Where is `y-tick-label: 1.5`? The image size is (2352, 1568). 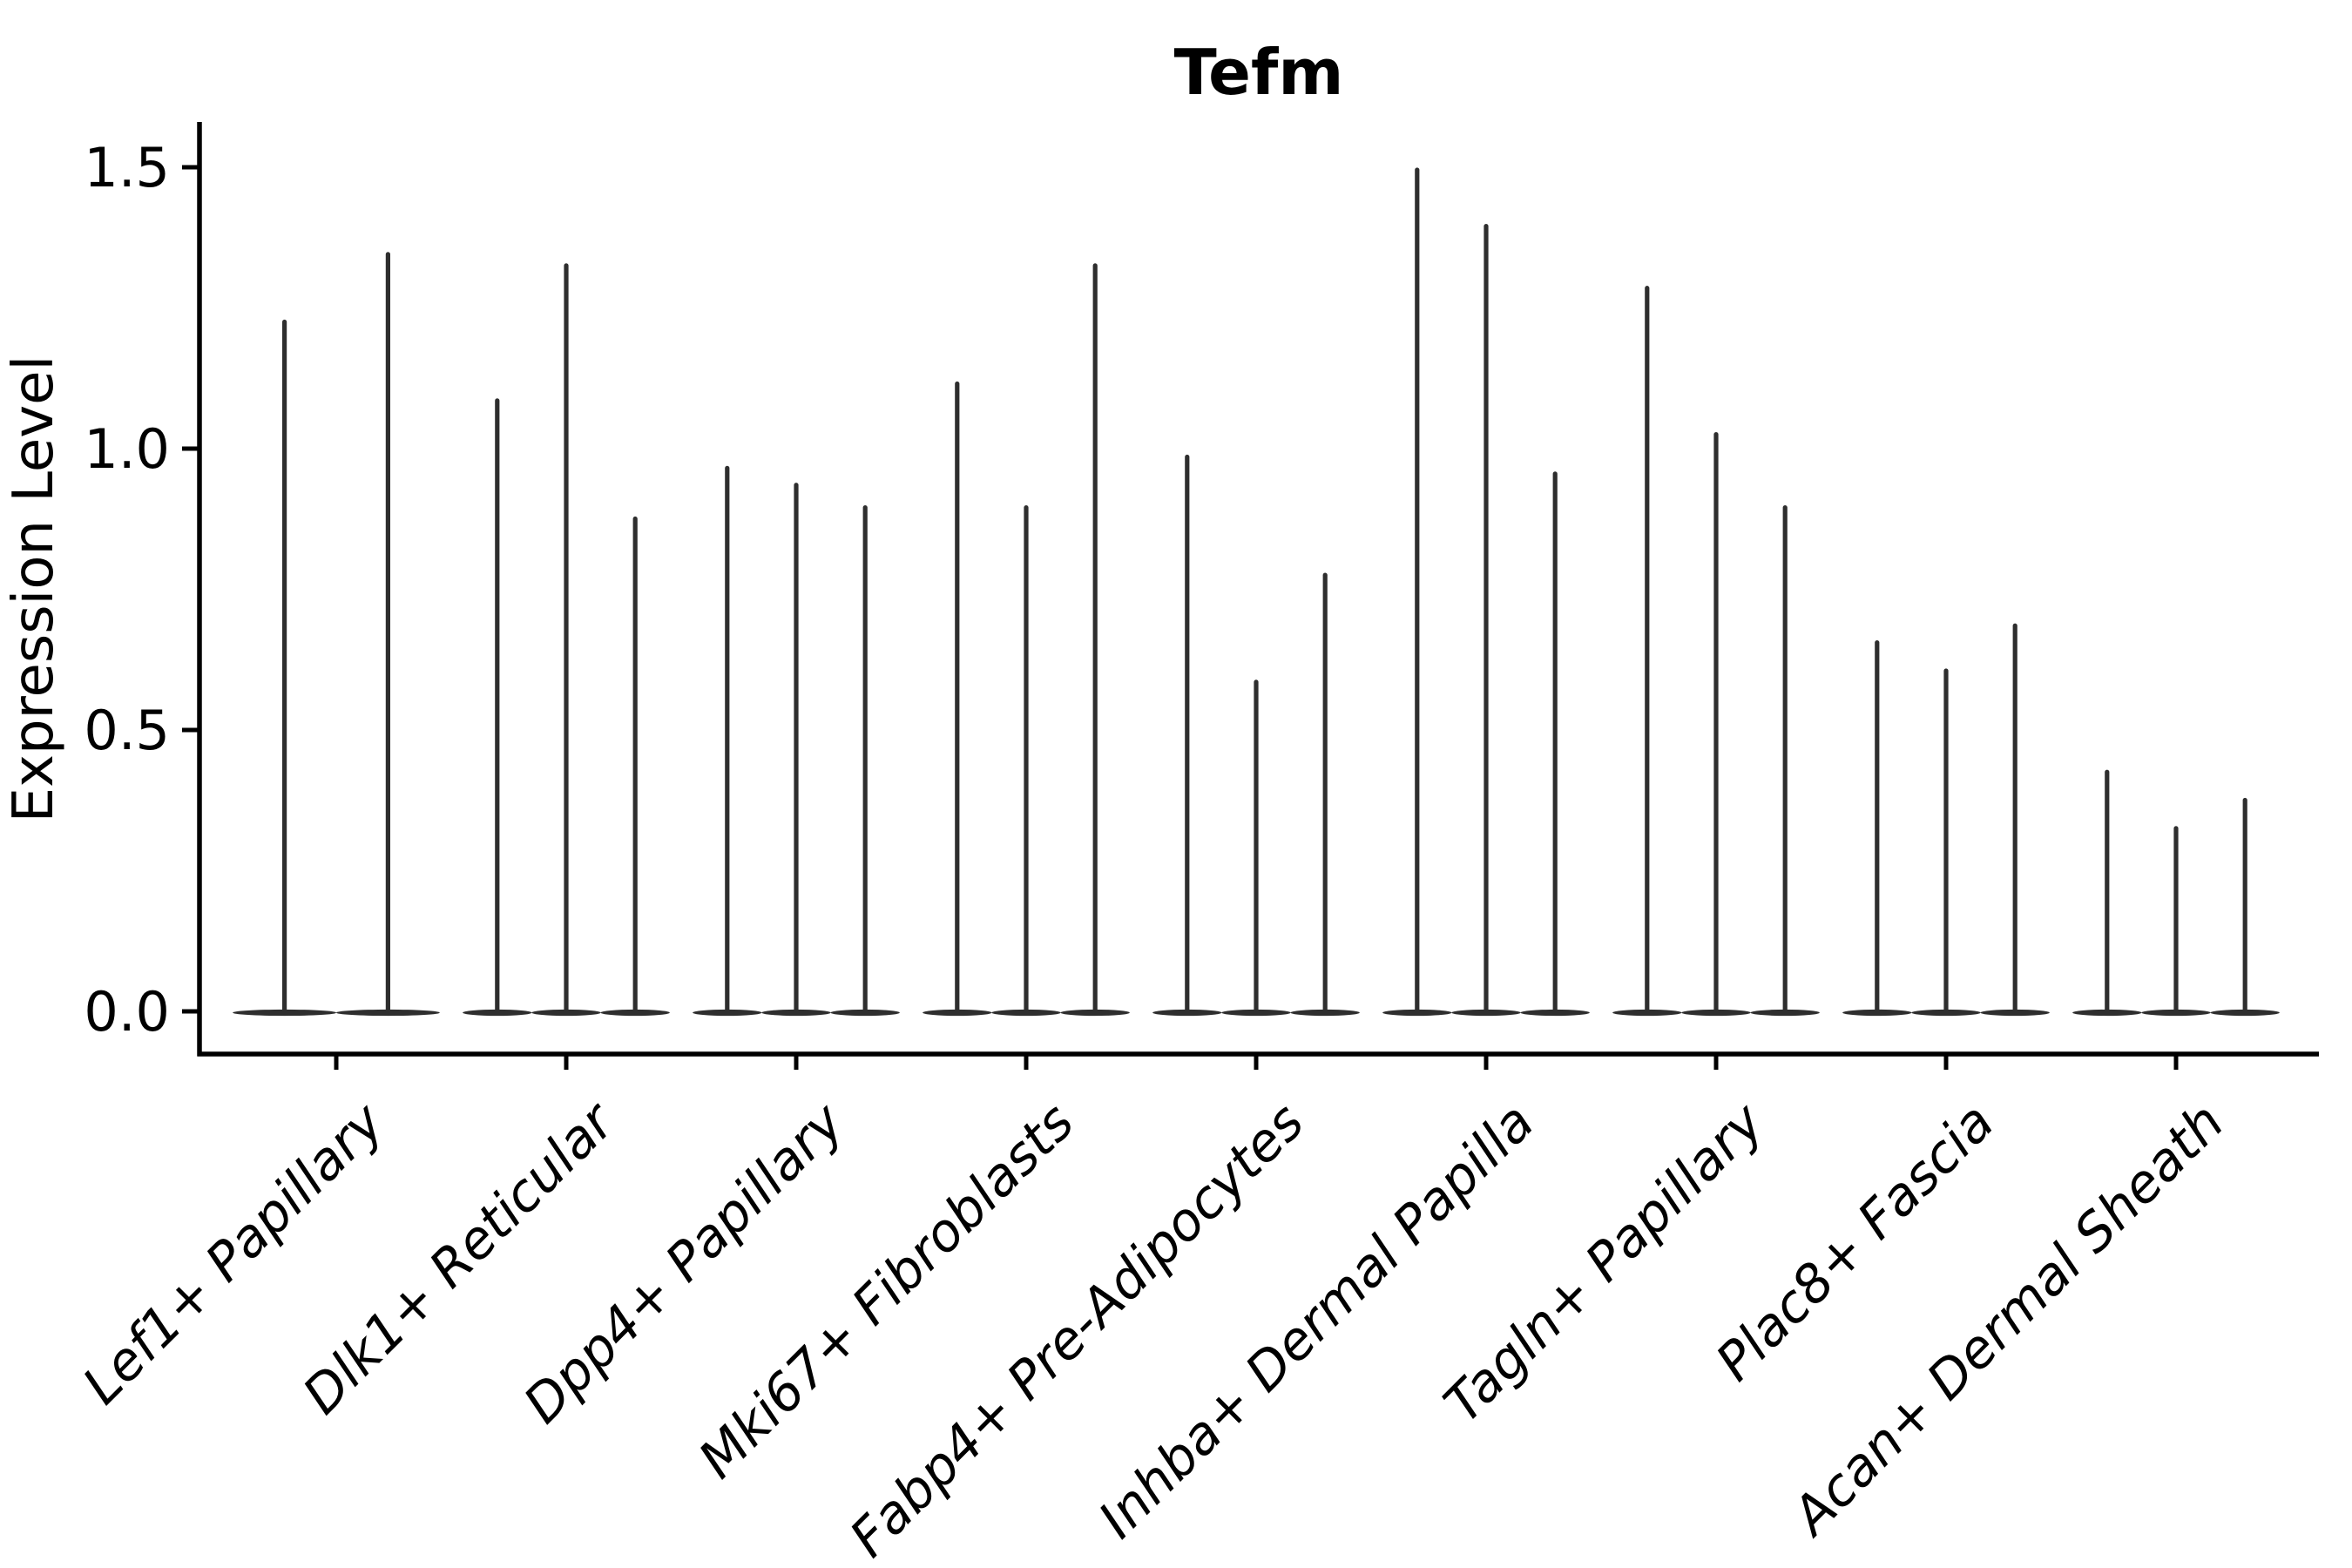 y-tick-label: 1.5 is located at coordinates (127, 167).